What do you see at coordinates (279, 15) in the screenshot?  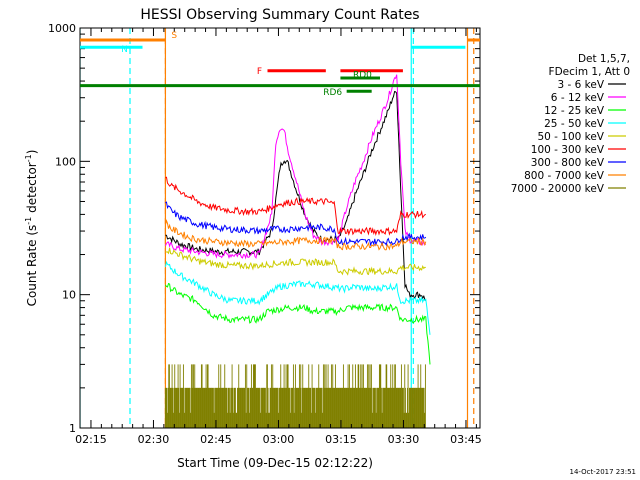 I see `chart-title: HESSI Observing Summary Count Rates` at bounding box center [279, 15].